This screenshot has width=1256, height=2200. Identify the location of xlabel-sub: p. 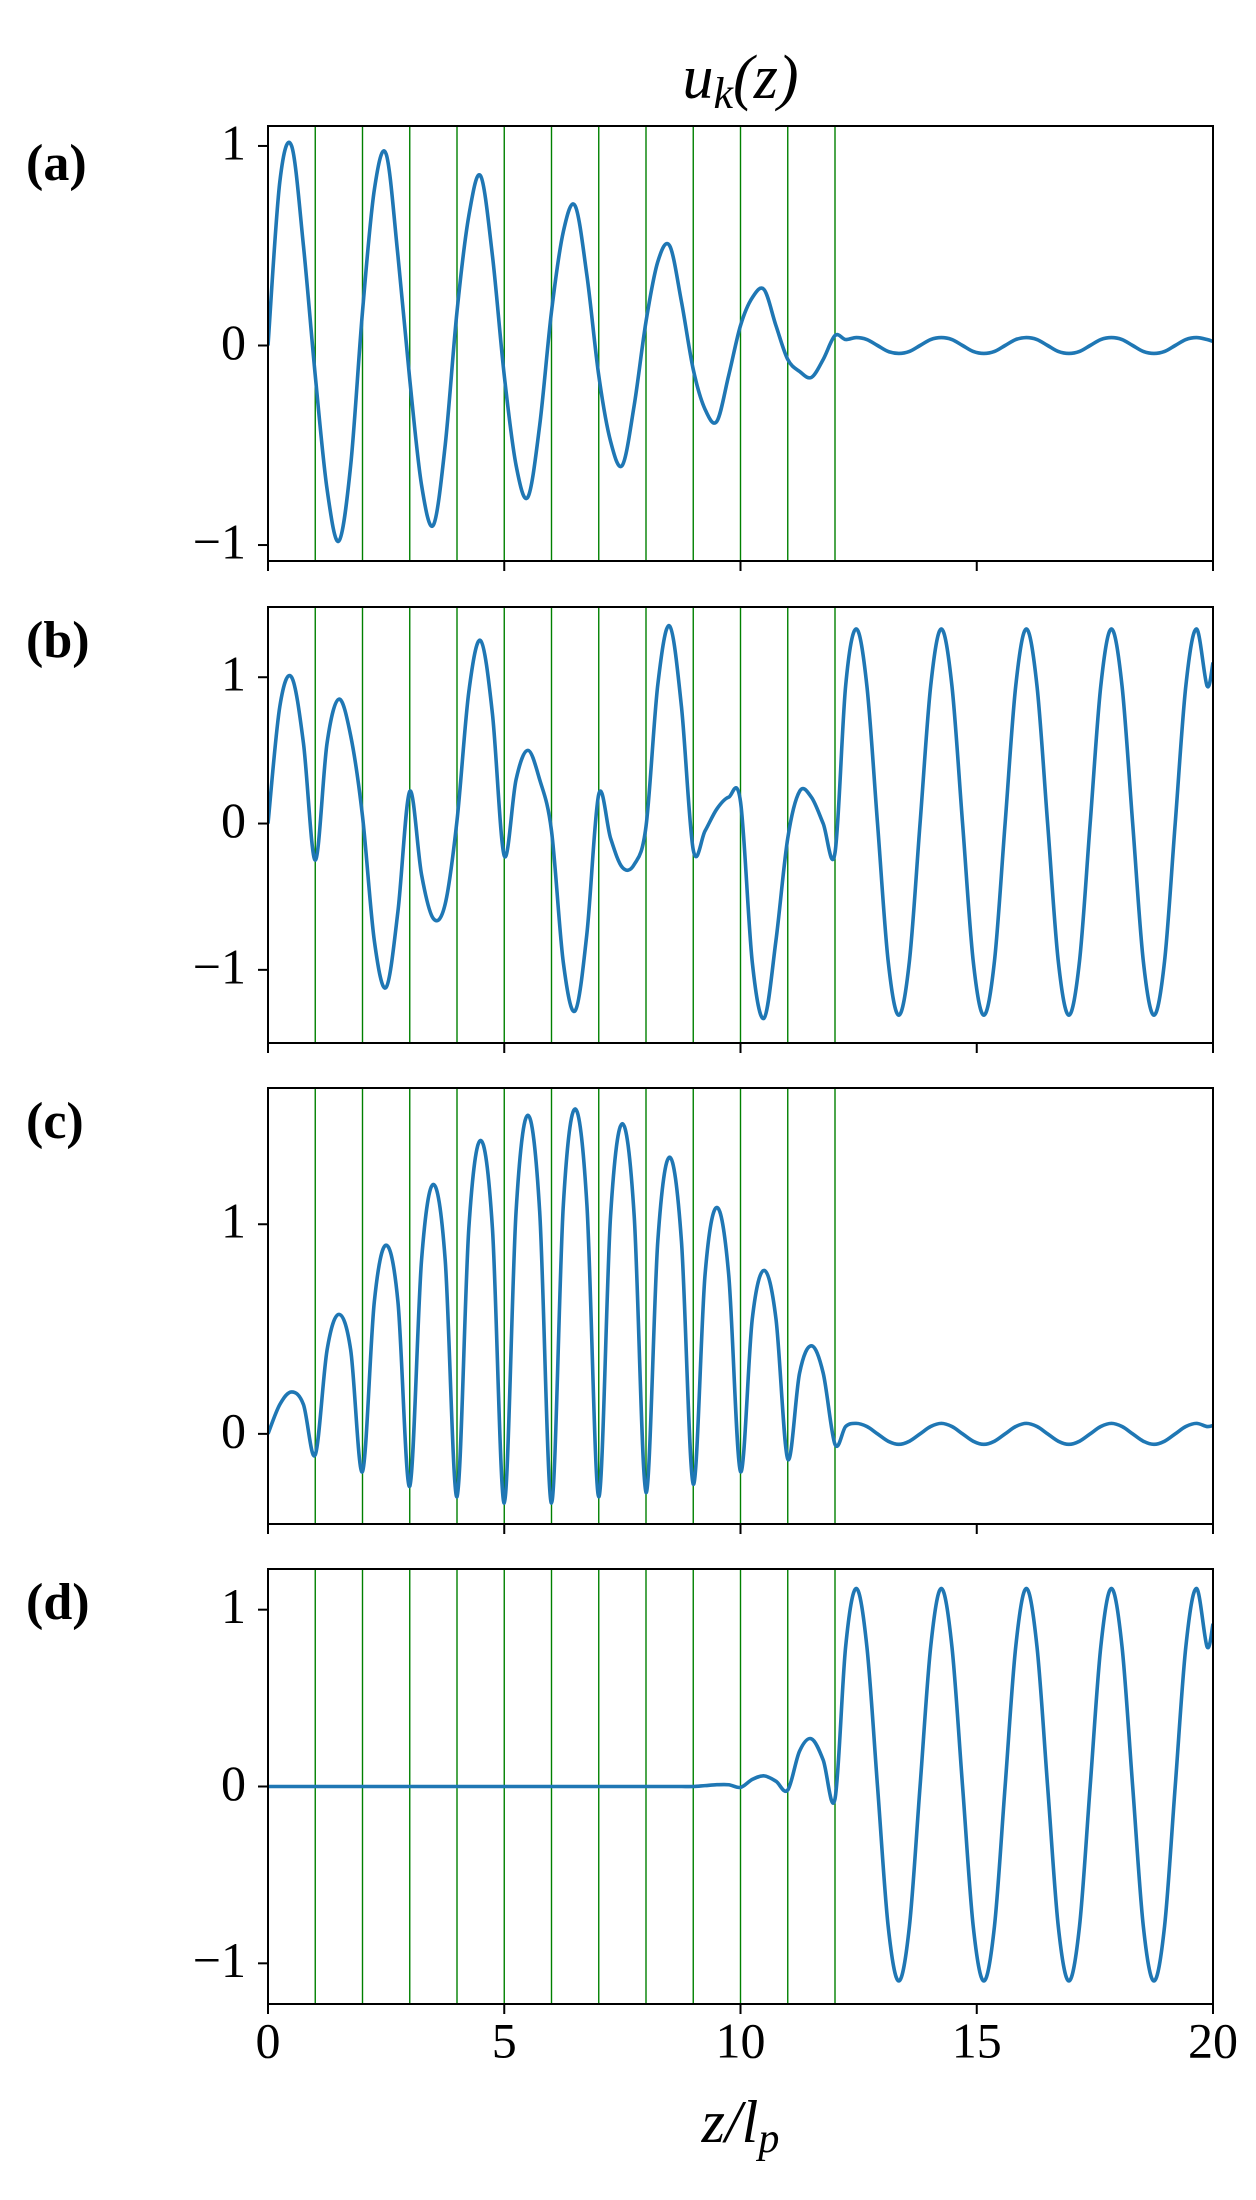
(767, 2139).